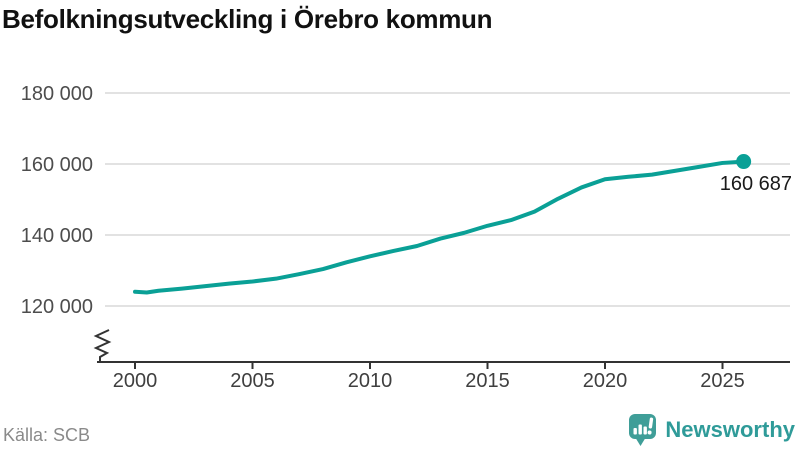  What do you see at coordinates (744, 162) in the screenshot?
I see `end-point-marker` at bounding box center [744, 162].